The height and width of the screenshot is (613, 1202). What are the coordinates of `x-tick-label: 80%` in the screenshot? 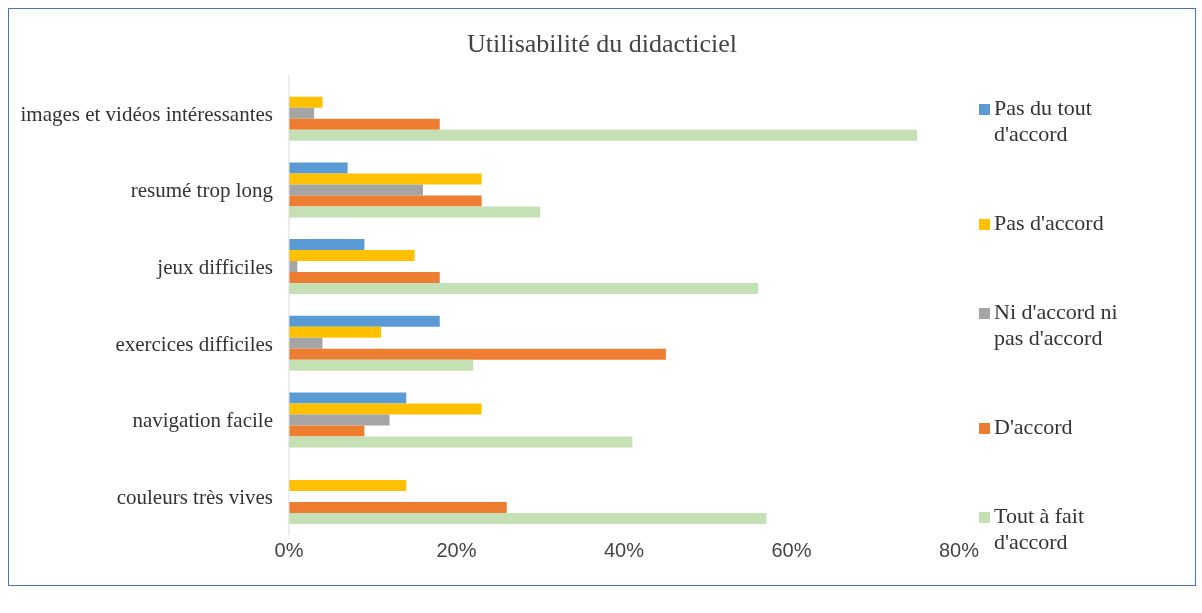 It's located at (959, 550).